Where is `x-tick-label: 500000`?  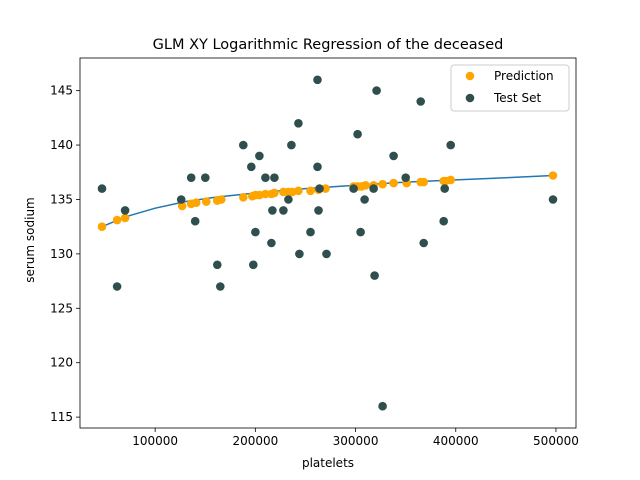 x-tick-label: 500000 is located at coordinates (556, 441).